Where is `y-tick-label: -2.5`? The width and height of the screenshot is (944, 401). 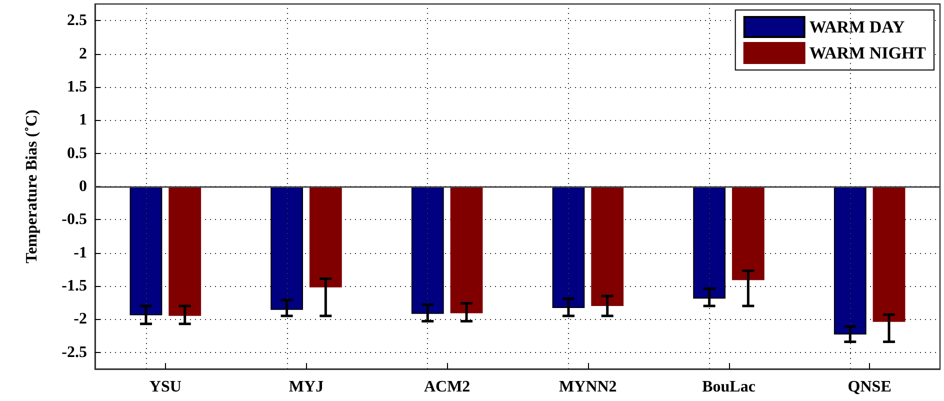
y-tick-label: -2.5 is located at coordinates (74, 352).